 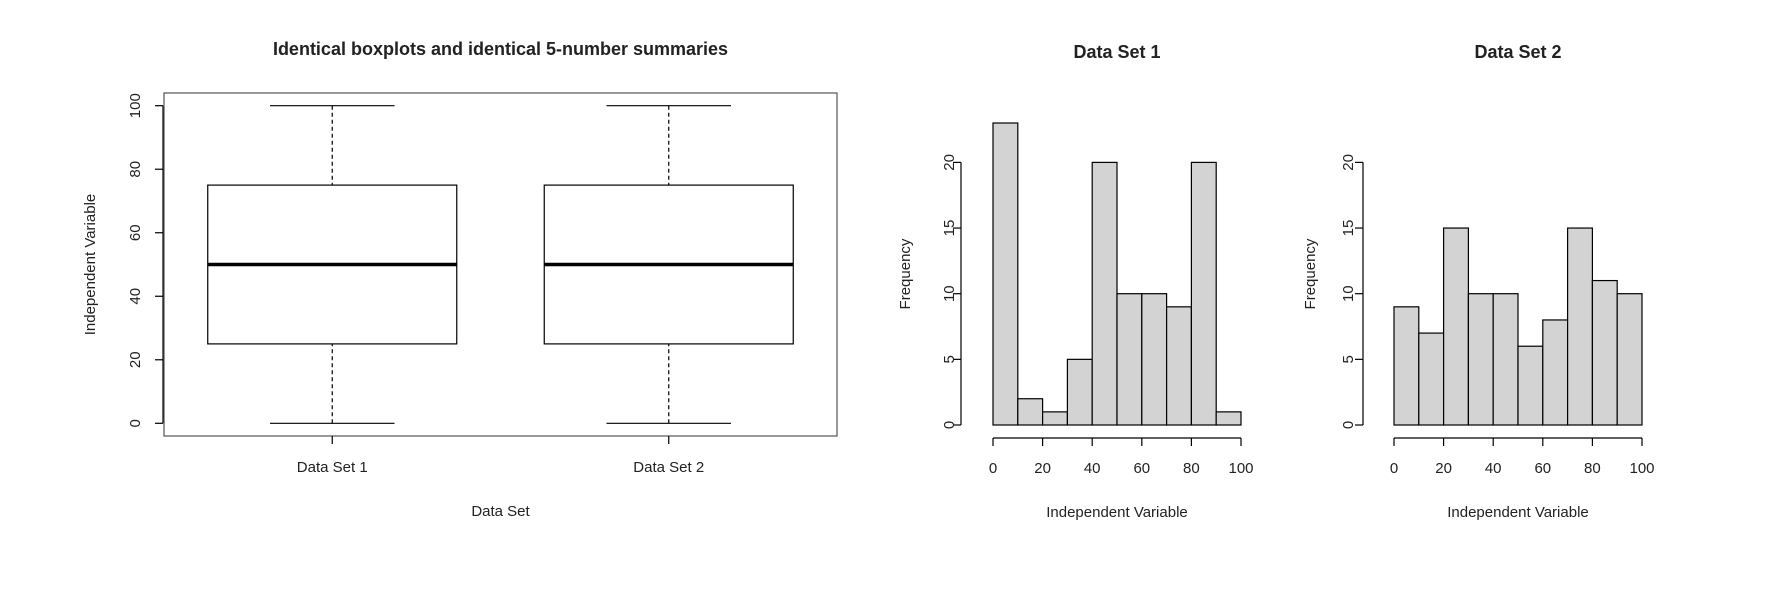 I want to click on chart-title: Data Set 2, so click(x=1517, y=52).